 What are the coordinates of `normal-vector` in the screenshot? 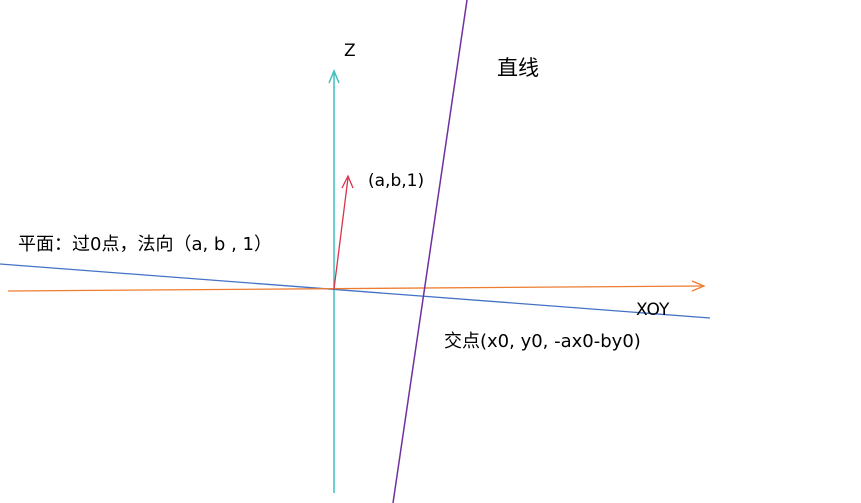 It's located at (343, 232).